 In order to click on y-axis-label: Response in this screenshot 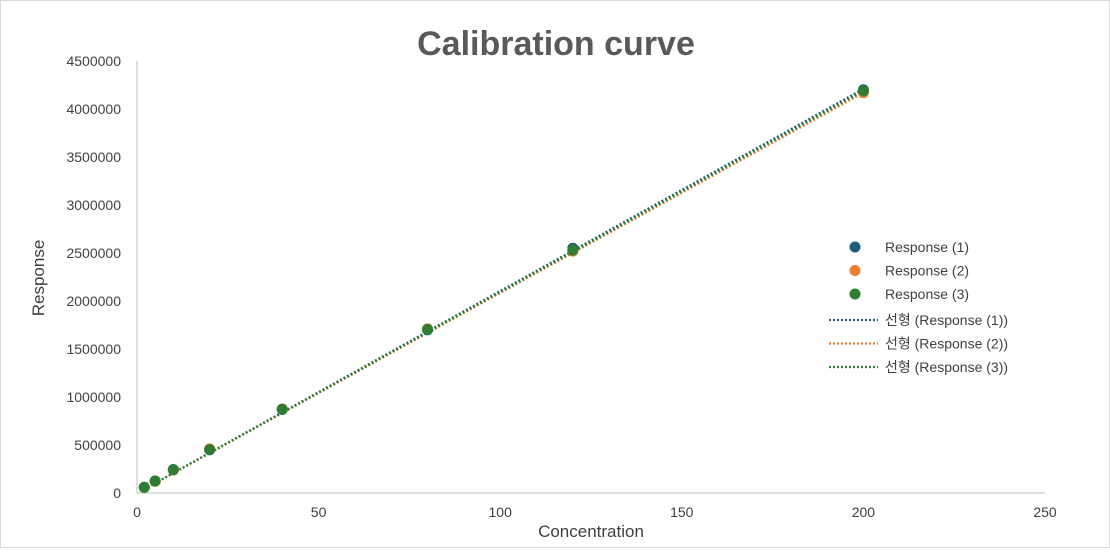, I will do `click(38, 278)`.